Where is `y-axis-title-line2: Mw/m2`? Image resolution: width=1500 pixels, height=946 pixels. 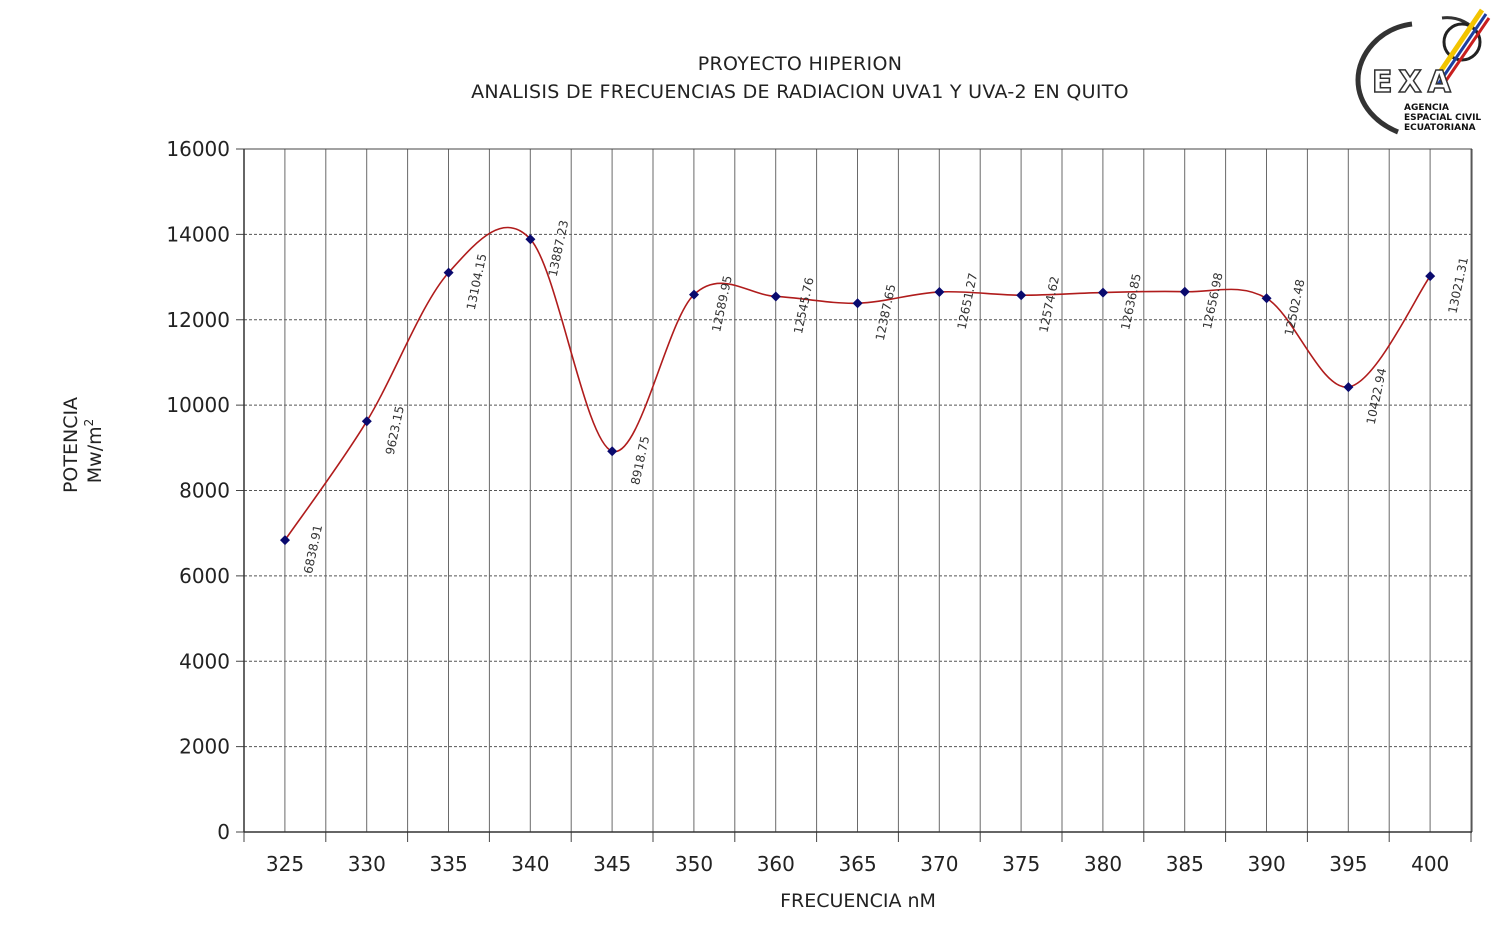 y-axis-title-line2: Mw/m2 is located at coordinates (94, 451).